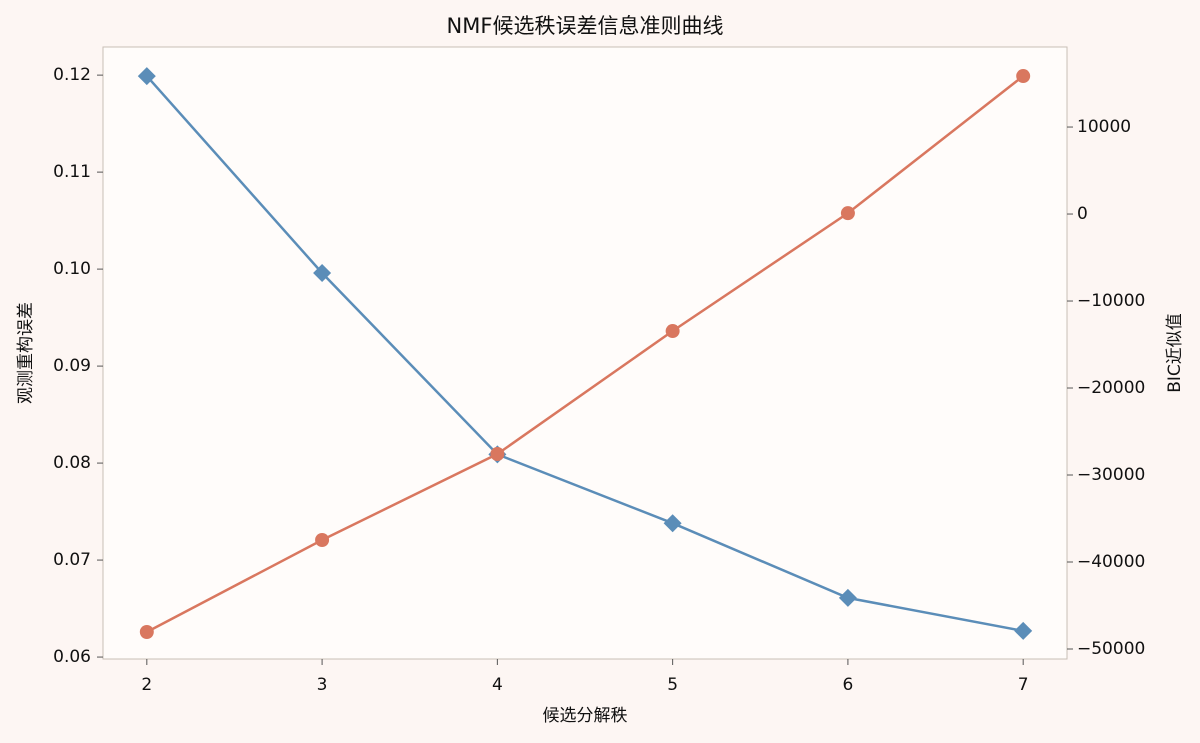 The height and width of the screenshot is (743, 1200). I want to click on y-tick-label: 0.08, so click(72, 463).